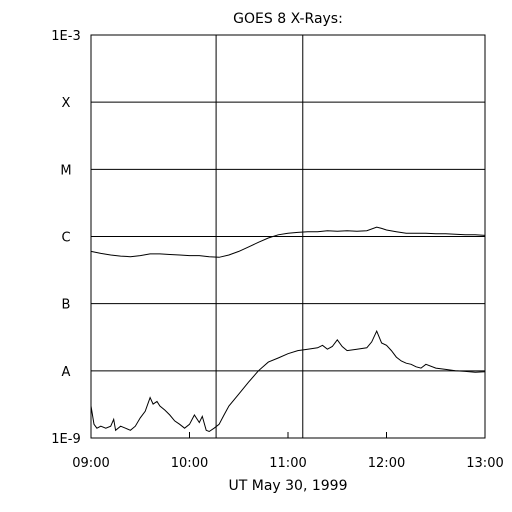  What do you see at coordinates (484, 463) in the screenshot?
I see `x-tick-label: 13:00` at bounding box center [484, 463].